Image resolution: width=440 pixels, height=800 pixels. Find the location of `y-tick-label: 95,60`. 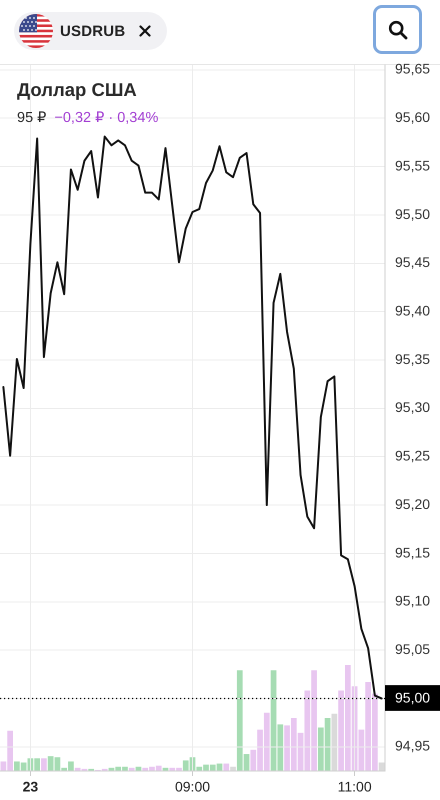

y-tick-label: 95,60 is located at coordinates (412, 117).